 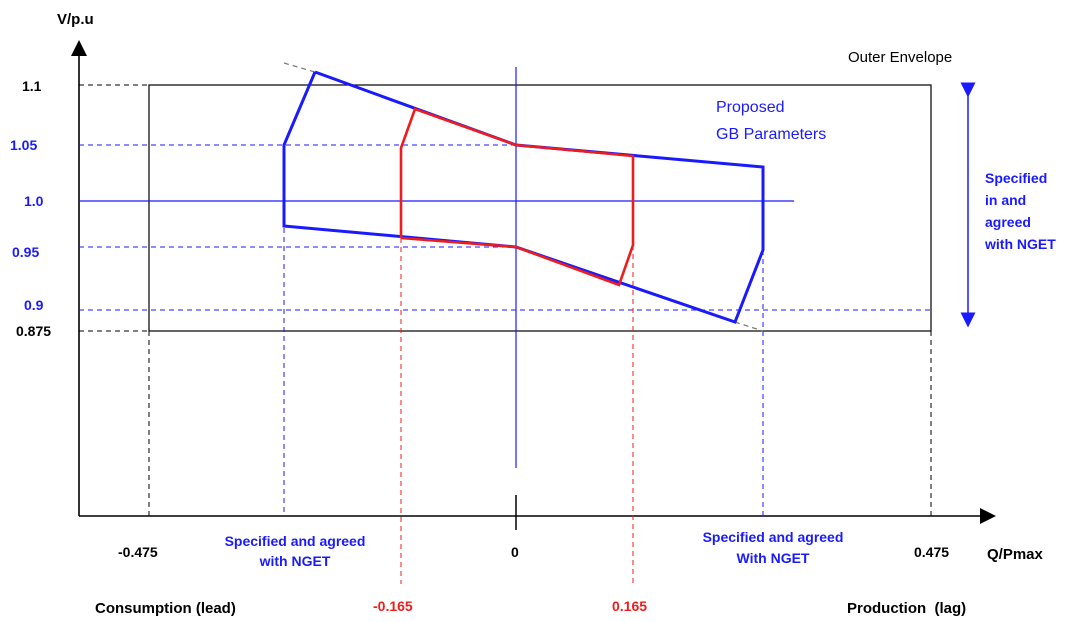 I want to click on specified-mid-label-1: Specified and agreed, so click(x=773, y=537).